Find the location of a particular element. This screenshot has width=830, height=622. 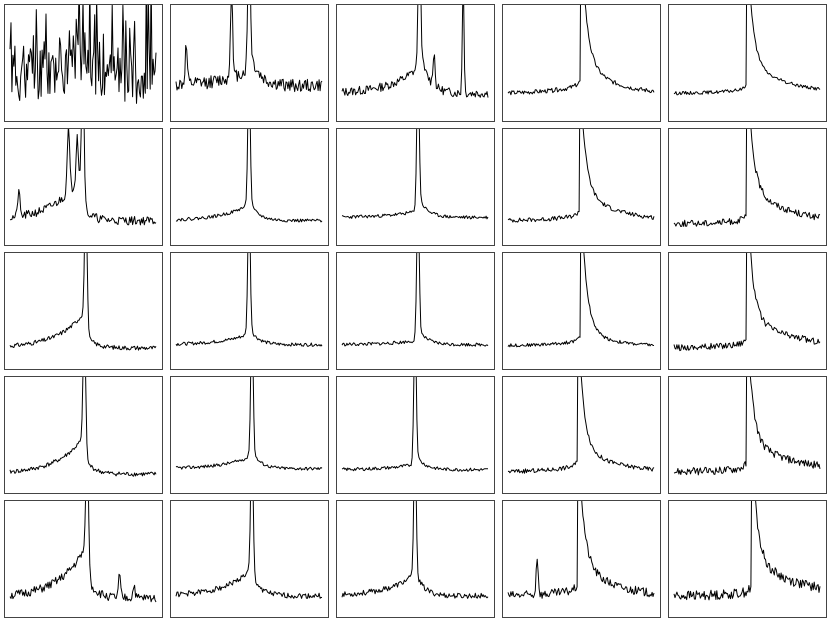

panel-frame-r1-c4 is located at coordinates (747, 187).